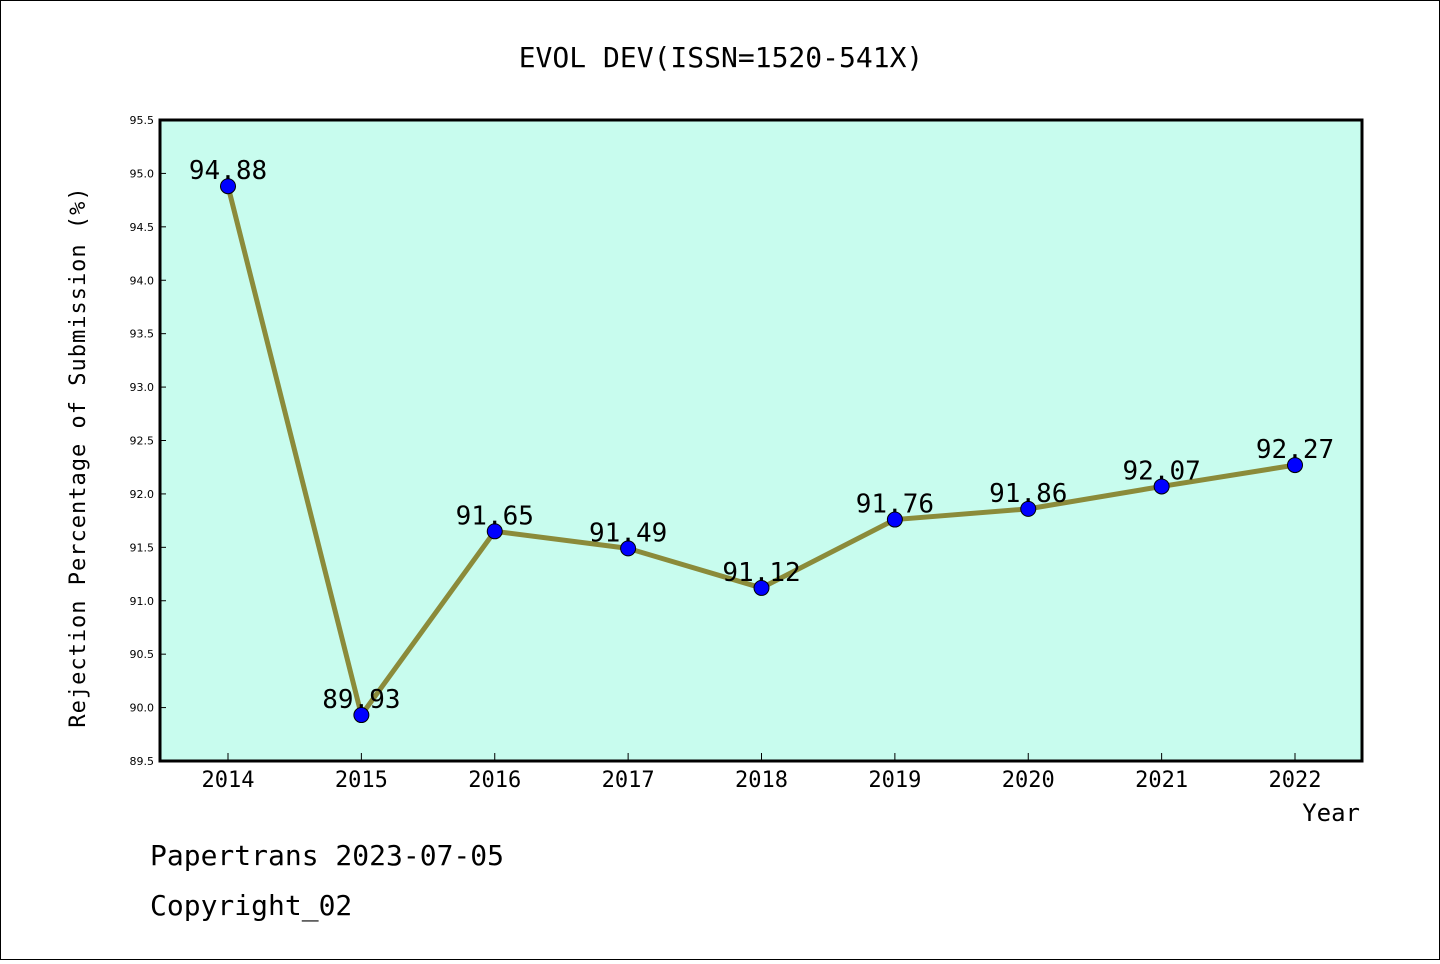 The height and width of the screenshot is (964, 1440). What do you see at coordinates (142, 334) in the screenshot?
I see `y-tick-label: 93.5` at bounding box center [142, 334].